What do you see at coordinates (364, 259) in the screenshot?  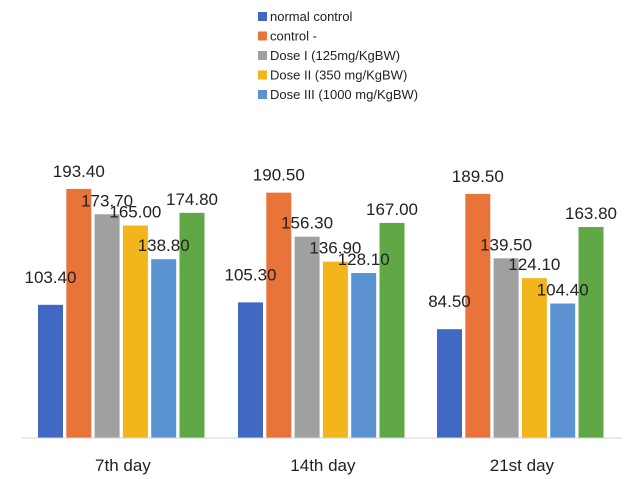 I see `data-label: 128.10` at bounding box center [364, 259].